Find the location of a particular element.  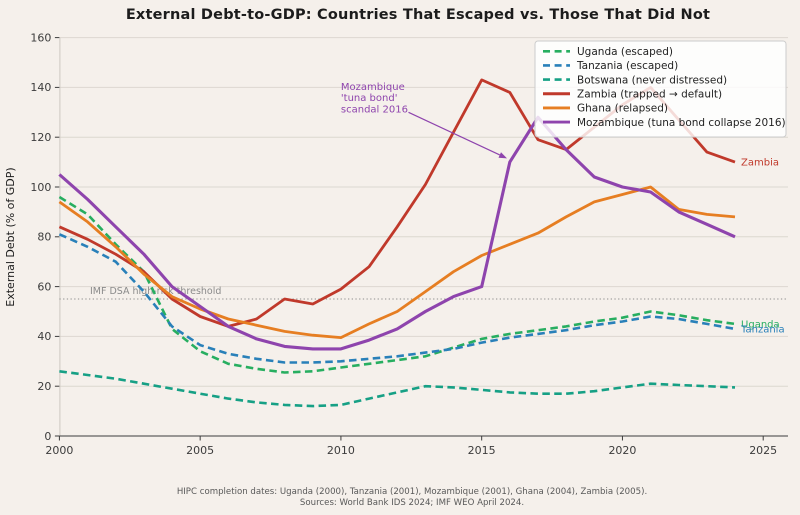

x-tick-label: 2015 is located at coordinates (482, 450).